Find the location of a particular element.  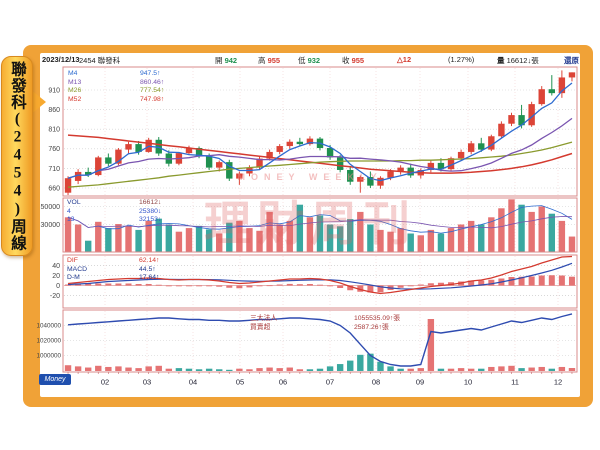

svg-text: 50000 is located at coordinates (51, 207).